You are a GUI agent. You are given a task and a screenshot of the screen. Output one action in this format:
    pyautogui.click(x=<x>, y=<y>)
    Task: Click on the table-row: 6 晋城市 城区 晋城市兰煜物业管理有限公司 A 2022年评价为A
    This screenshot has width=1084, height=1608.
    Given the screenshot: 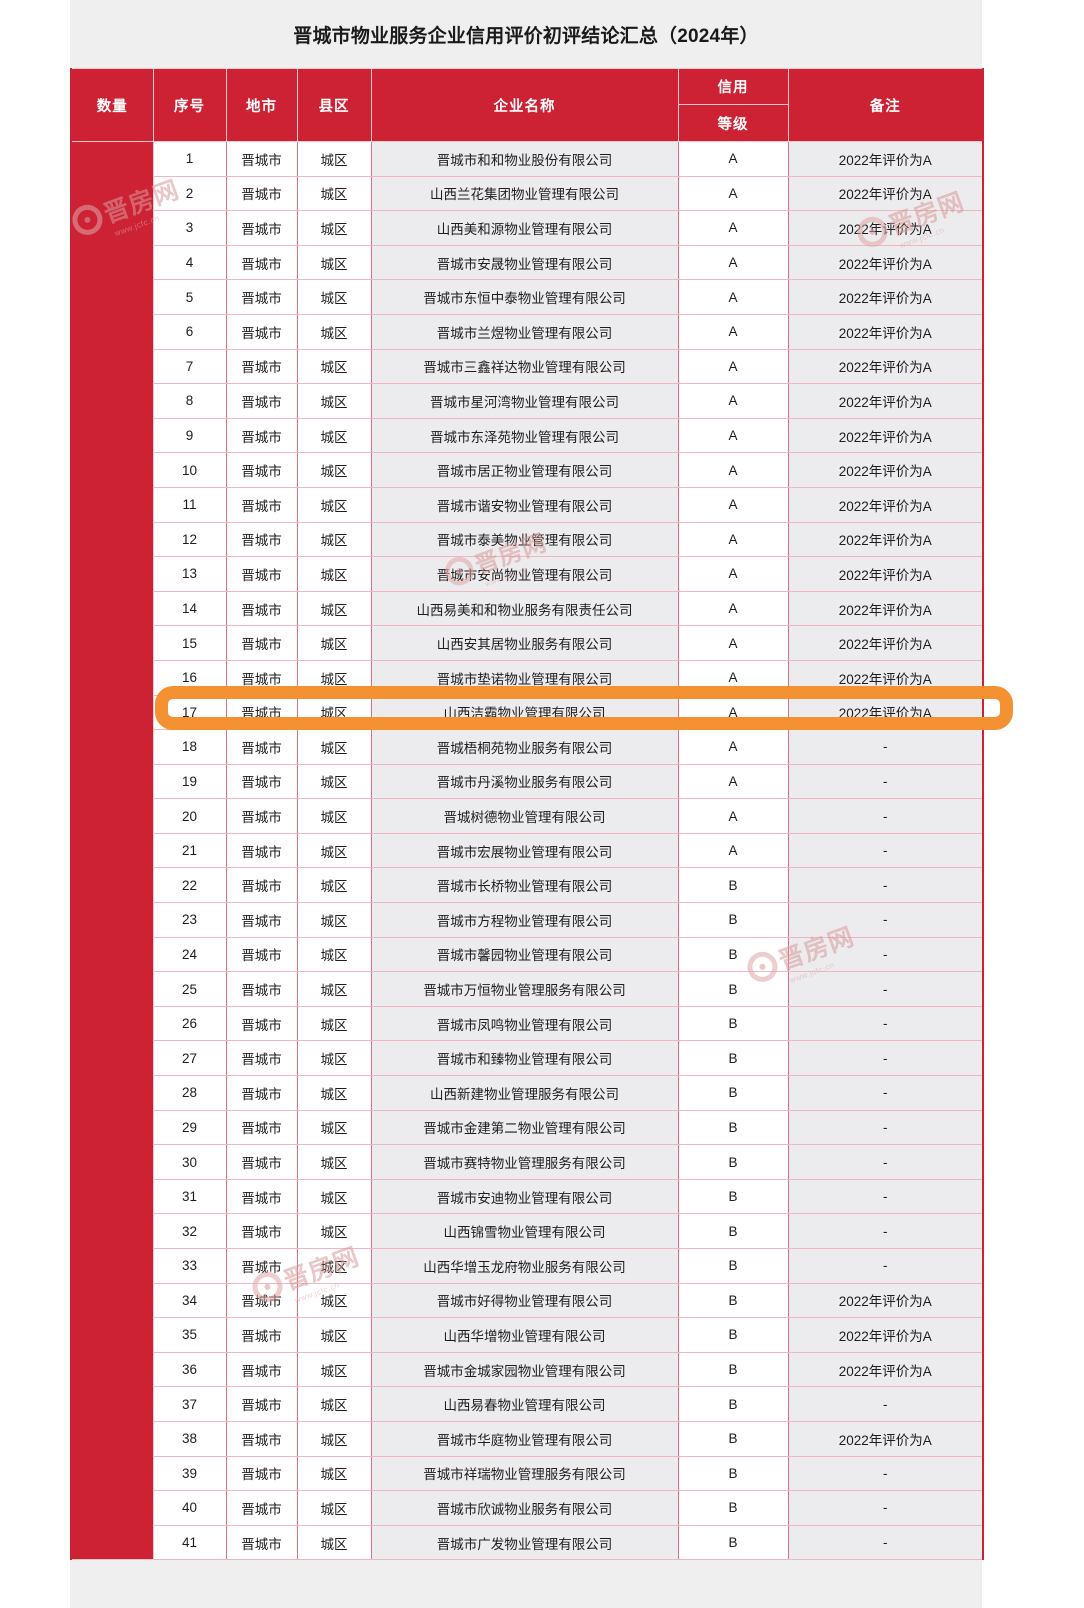 What is the action you would take?
    pyautogui.click(x=527, y=331)
    